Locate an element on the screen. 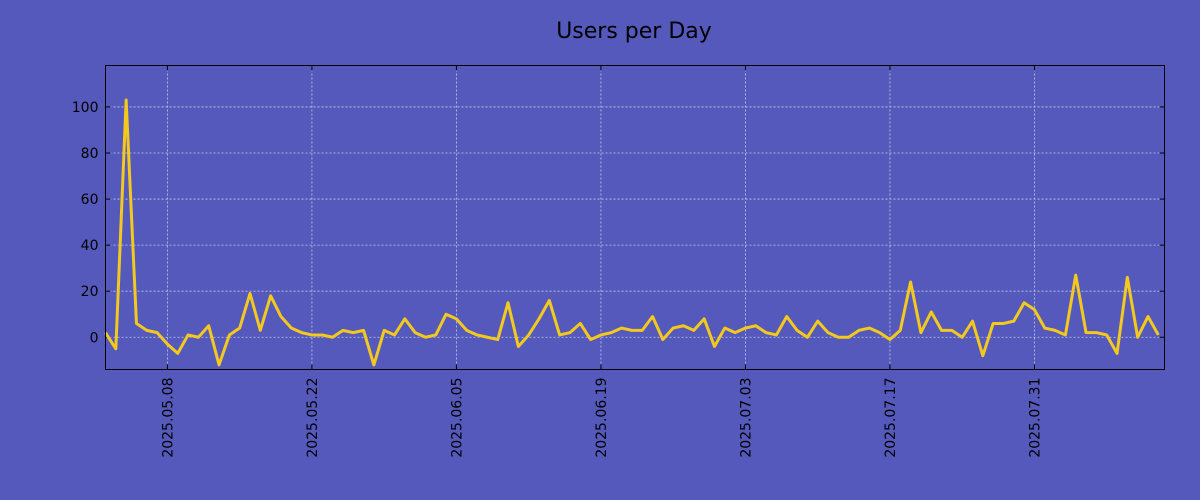  y-tick-label: 0 is located at coordinates (94, 338).